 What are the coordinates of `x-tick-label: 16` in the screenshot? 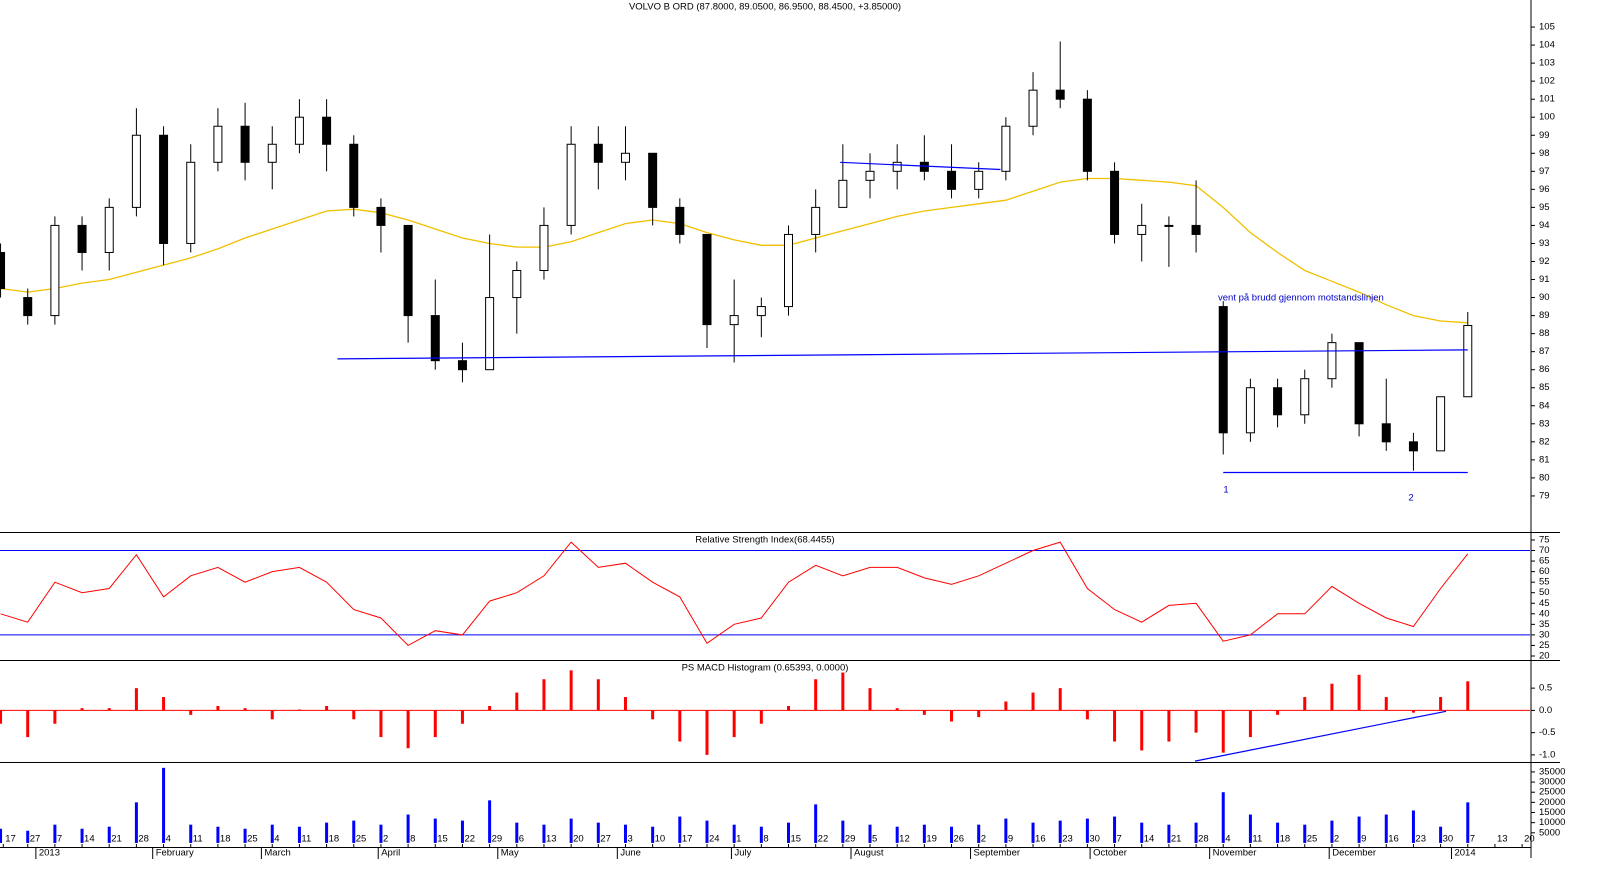 It's located at (1393, 839).